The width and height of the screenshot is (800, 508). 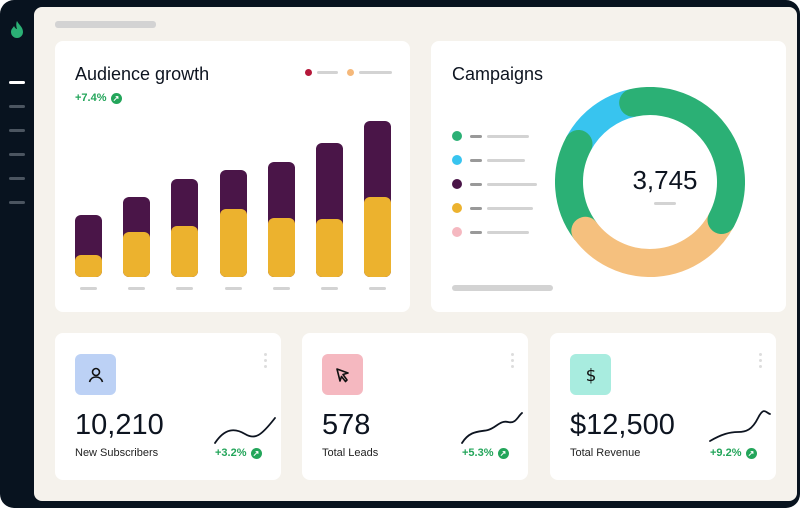 I want to click on stat-change: +3.2% ↗, so click(x=238, y=453).